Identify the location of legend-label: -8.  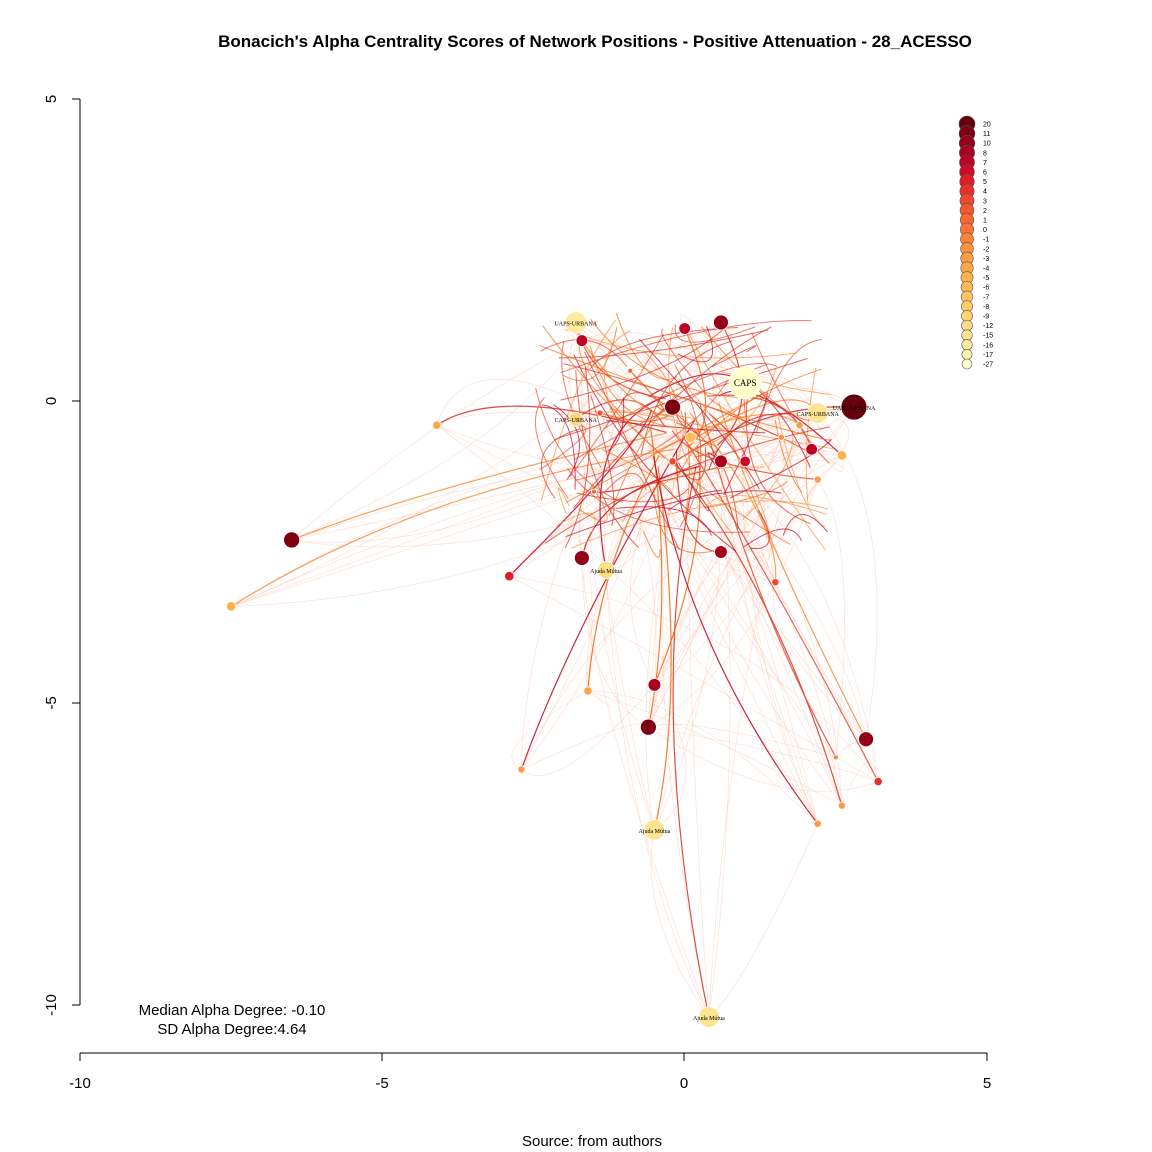
(986, 307).